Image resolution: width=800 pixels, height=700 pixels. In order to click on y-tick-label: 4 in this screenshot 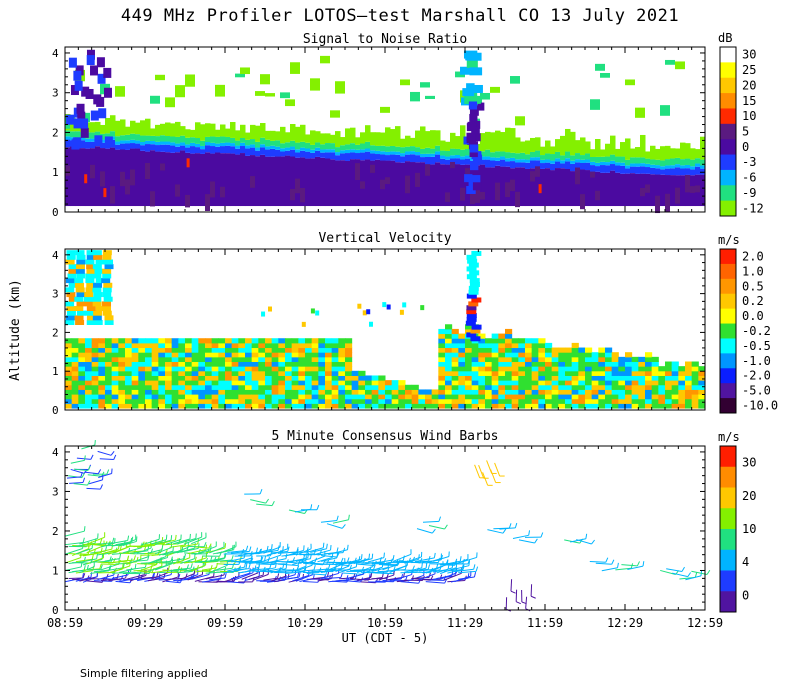, I will do `click(55, 452)`.